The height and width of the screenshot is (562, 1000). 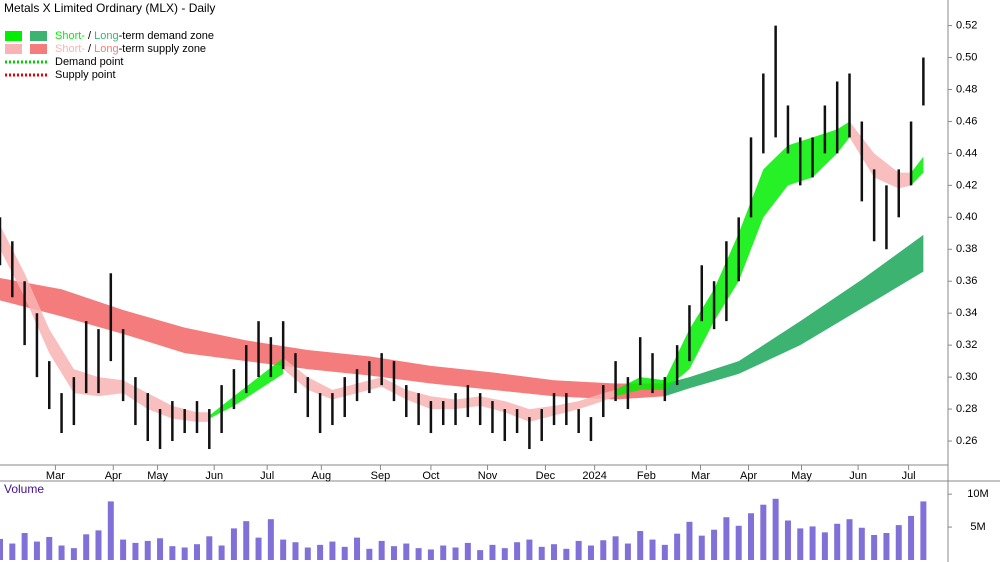 What do you see at coordinates (966, 57) in the screenshot?
I see `y-tick-label: 0.50` at bounding box center [966, 57].